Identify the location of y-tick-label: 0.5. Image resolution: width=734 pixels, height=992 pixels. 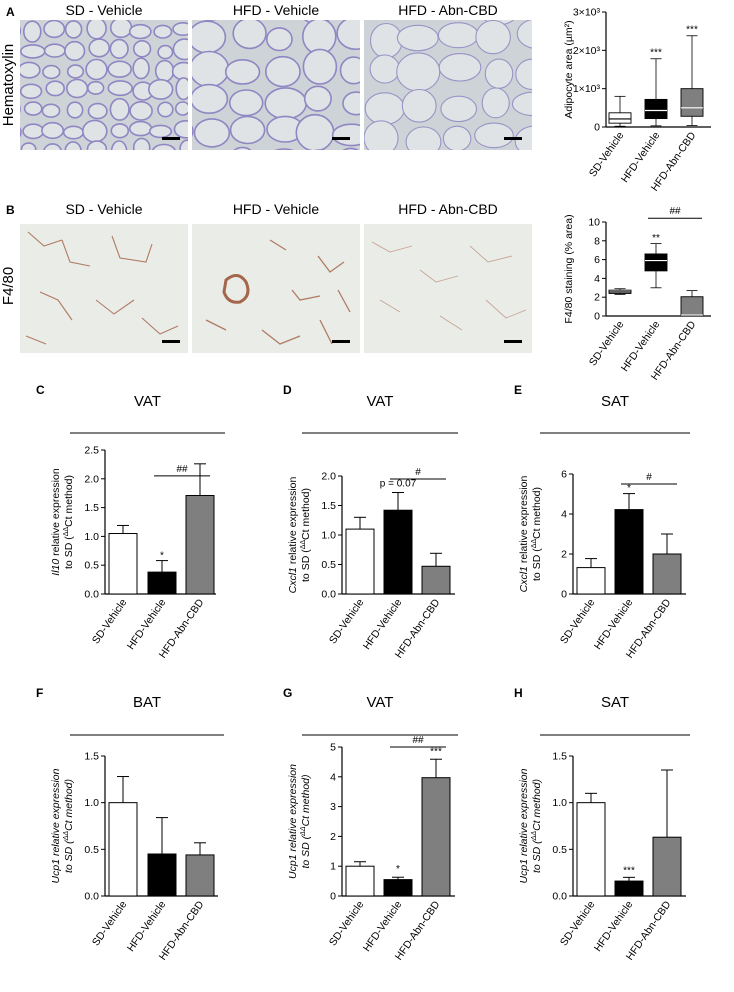
(91, 566).